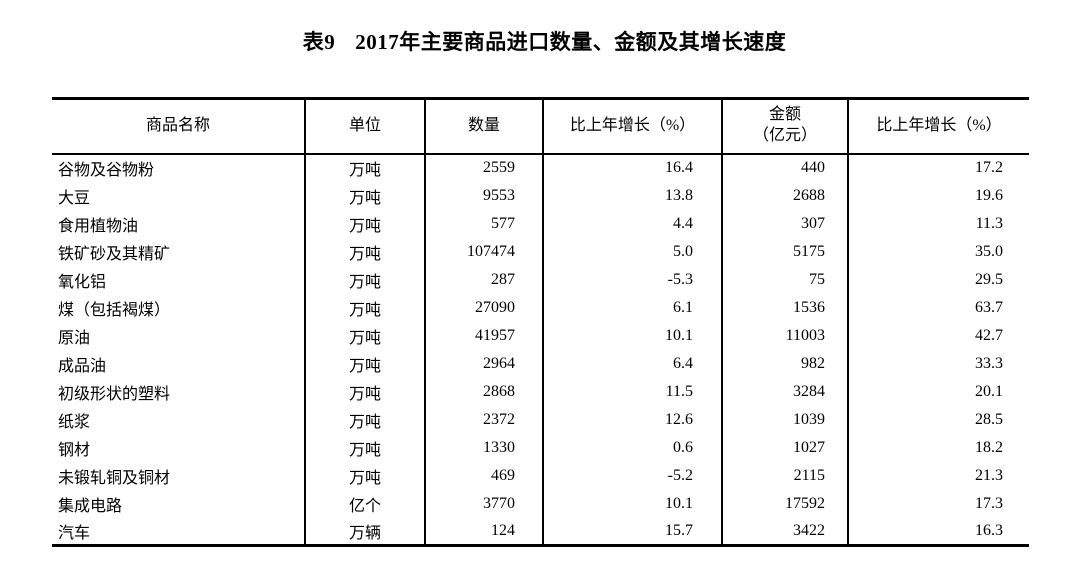 This screenshot has width=1089, height=567. I want to click on cell-amount-growth: 29.5, so click(938, 279).